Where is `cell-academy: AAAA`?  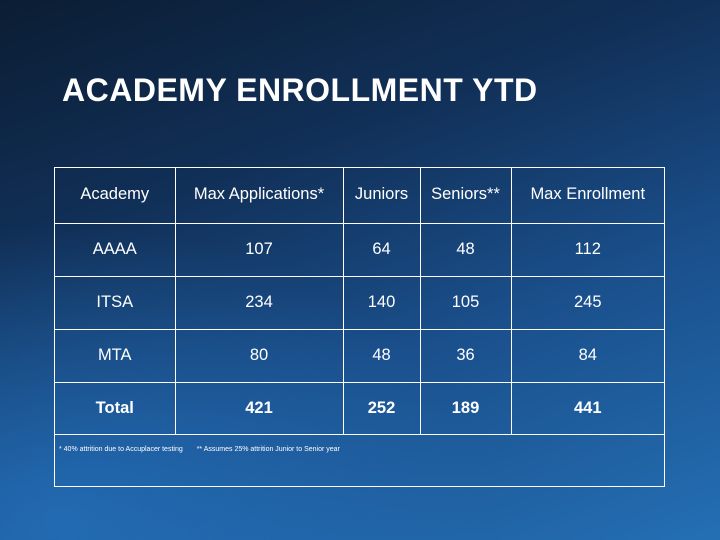 cell-academy: AAAA is located at coordinates (115, 249).